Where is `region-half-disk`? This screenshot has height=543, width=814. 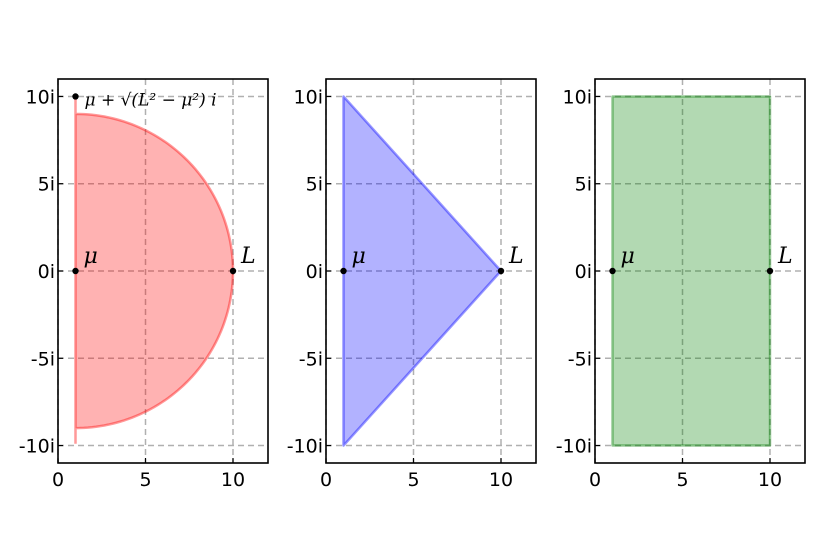
region-half-disk is located at coordinates (154, 271).